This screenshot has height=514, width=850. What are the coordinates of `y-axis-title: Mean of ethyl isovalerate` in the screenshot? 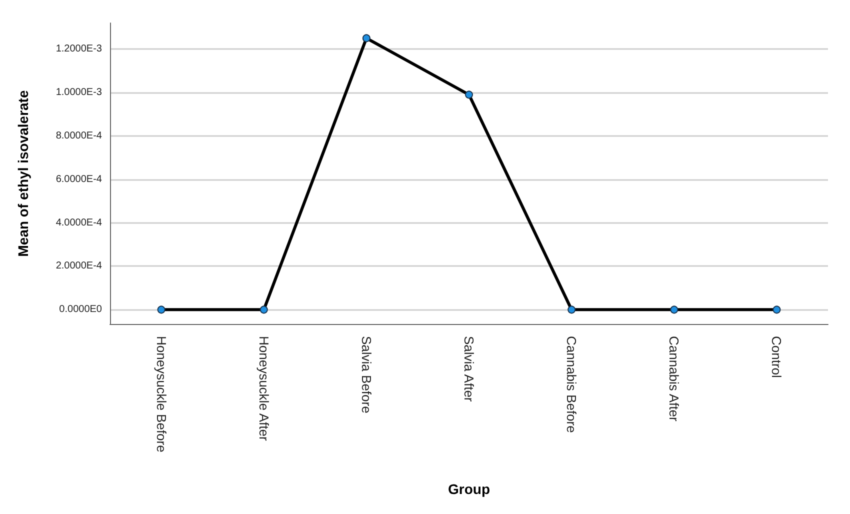 It's located at (23, 173).